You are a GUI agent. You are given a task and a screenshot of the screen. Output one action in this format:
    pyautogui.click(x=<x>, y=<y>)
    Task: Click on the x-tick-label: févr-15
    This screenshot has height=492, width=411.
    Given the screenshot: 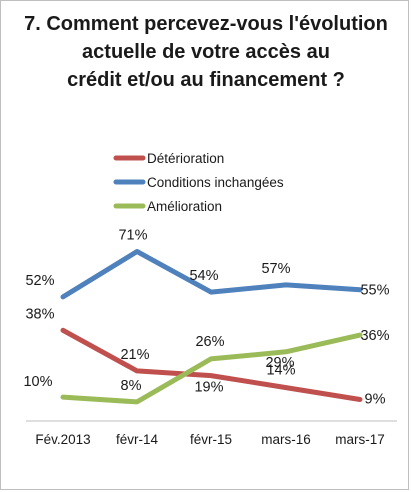 What is the action you would take?
    pyautogui.click(x=211, y=439)
    